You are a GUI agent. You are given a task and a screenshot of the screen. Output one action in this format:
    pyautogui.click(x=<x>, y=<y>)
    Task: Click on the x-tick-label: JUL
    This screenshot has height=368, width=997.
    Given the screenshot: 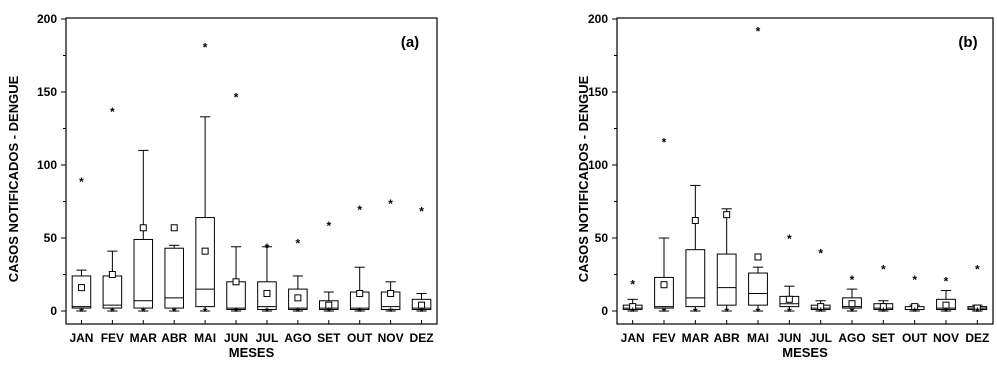 What is the action you would take?
    pyautogui.click(x=820, y=338)
    